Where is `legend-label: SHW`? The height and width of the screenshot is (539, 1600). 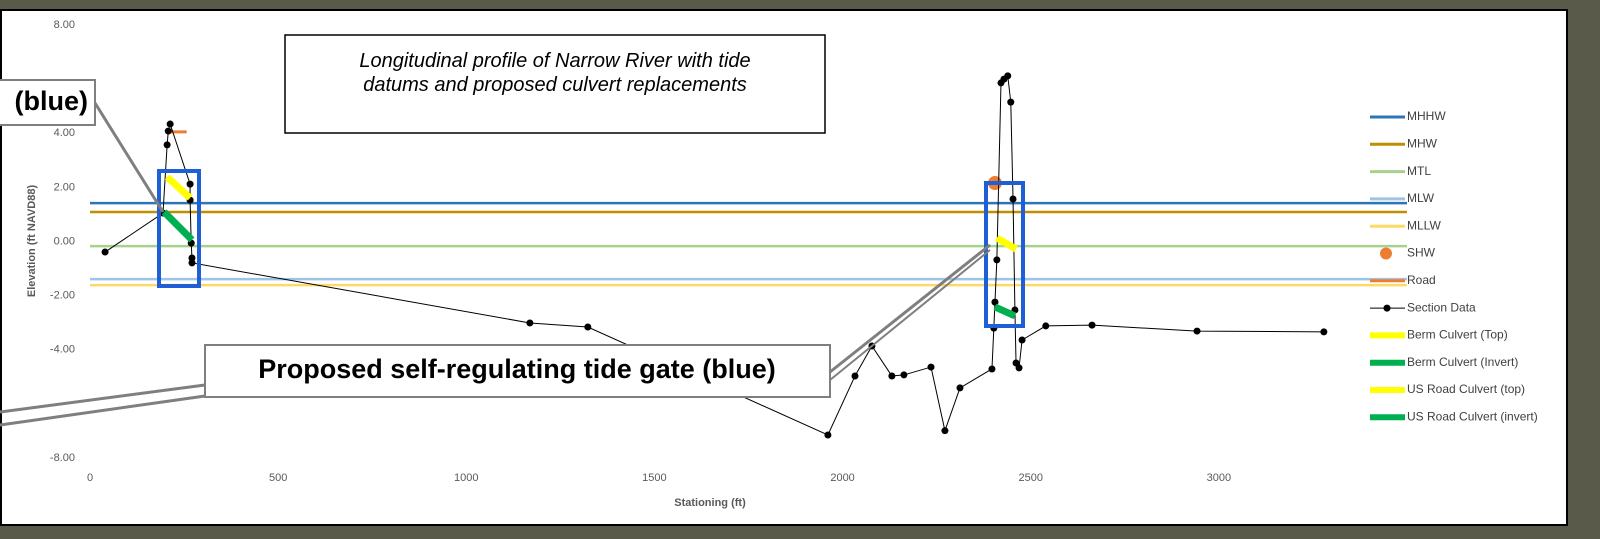
legend-label: SHW is located at coordinates (1421, 253).